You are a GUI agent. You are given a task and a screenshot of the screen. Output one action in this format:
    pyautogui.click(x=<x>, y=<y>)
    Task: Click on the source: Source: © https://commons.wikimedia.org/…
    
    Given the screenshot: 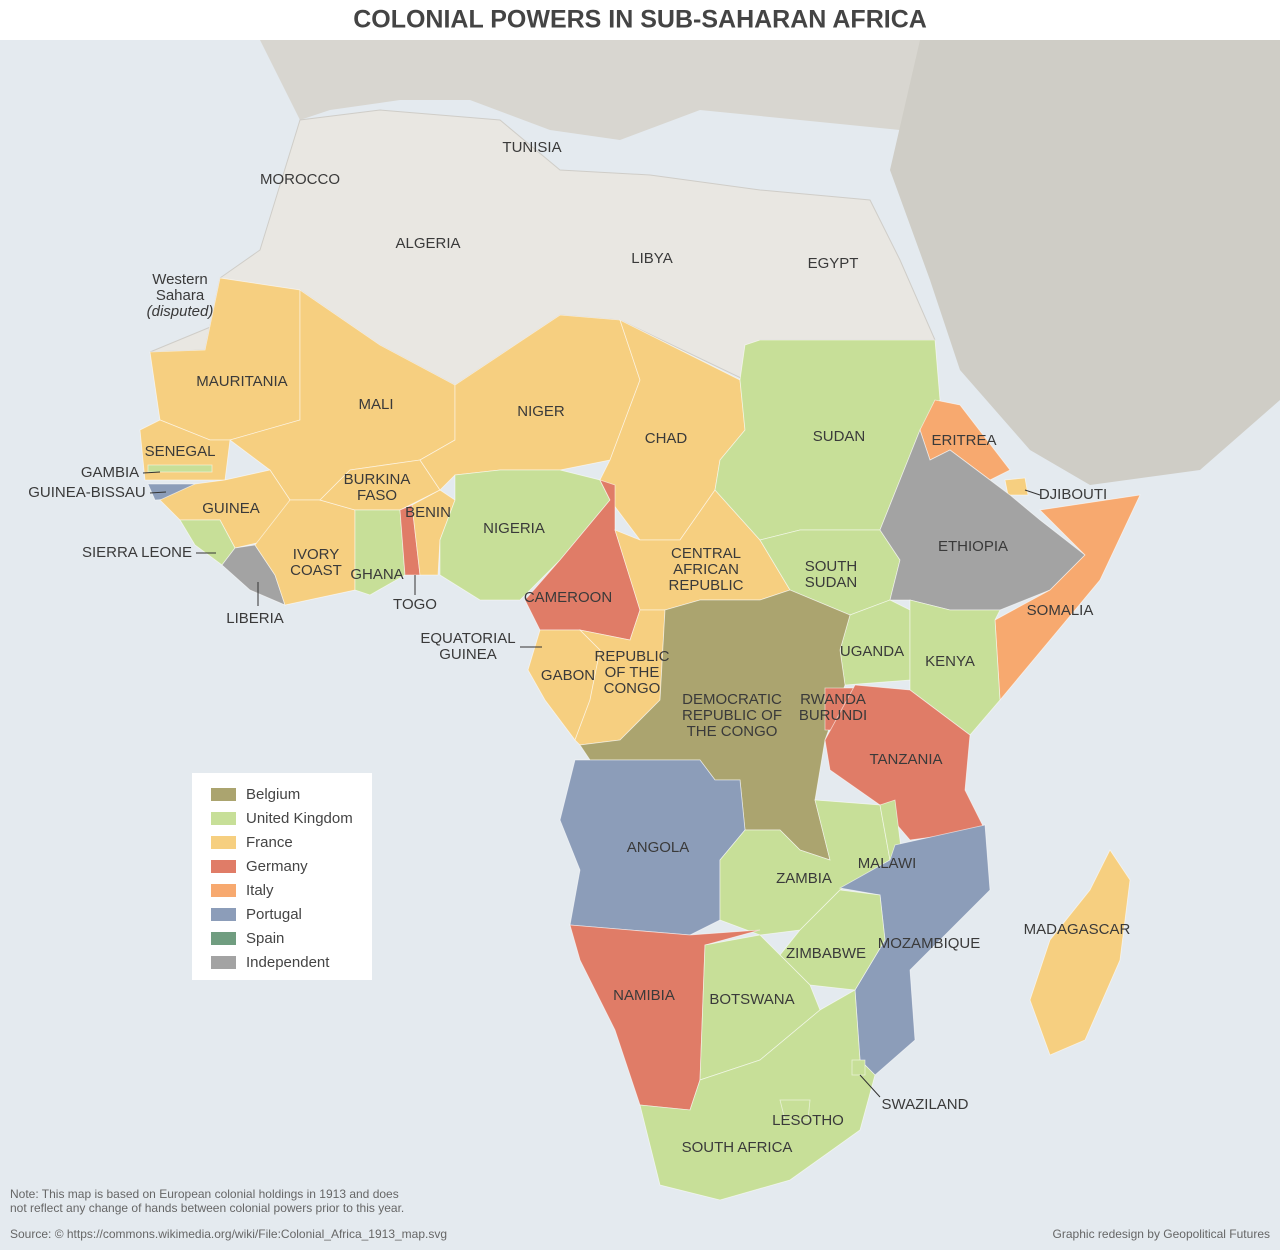 What is the action you would take?
    pyautogui.click(x=228, y=1234)
    